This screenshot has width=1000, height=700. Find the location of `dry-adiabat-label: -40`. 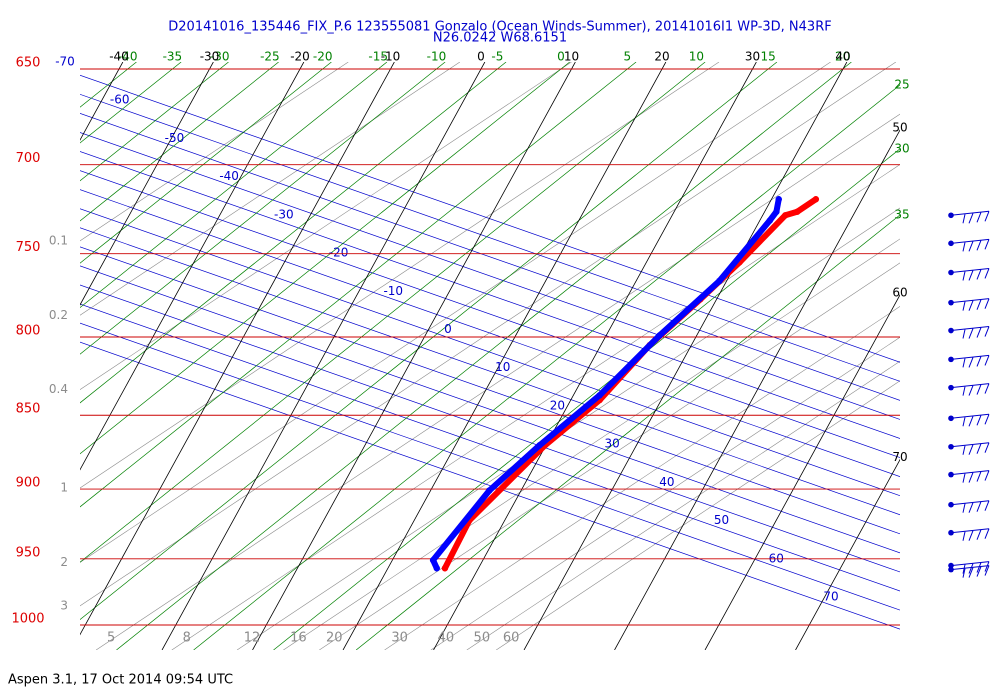

dry-adiabat-label: -40 is located at coordinates (128, 57).